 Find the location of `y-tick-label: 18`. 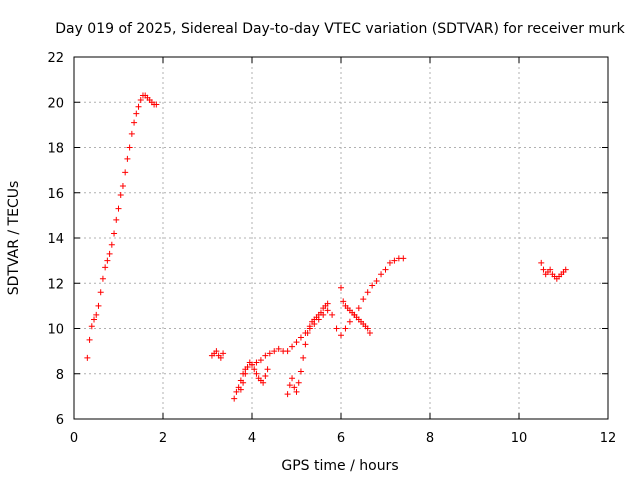

y-tick-label: 18 is located at coordinates (55, 149).